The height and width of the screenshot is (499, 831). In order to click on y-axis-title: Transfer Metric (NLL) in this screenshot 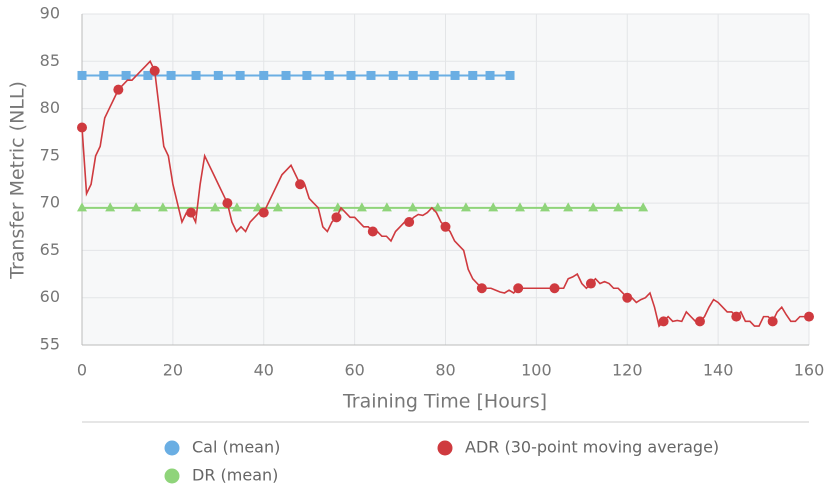, I will do `click(18, 180)`.